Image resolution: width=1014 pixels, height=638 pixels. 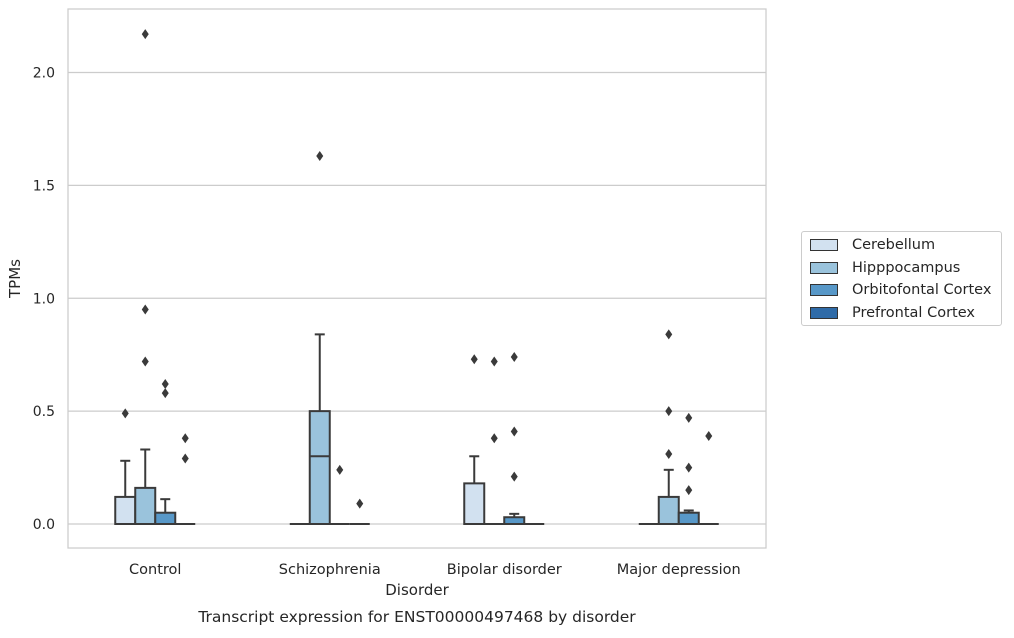 I want to click on x-tick-label: Schizophrenia, so click(x=330, y=570).